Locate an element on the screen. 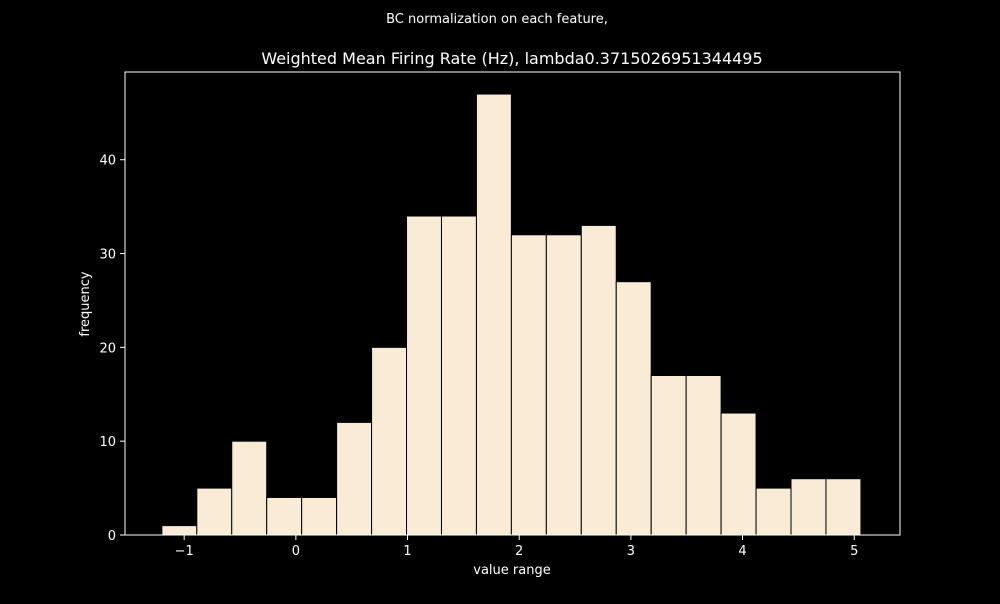 This screenshot has height=604, width=1000. x-axis-label: value range is located at coordinates (511, 570).